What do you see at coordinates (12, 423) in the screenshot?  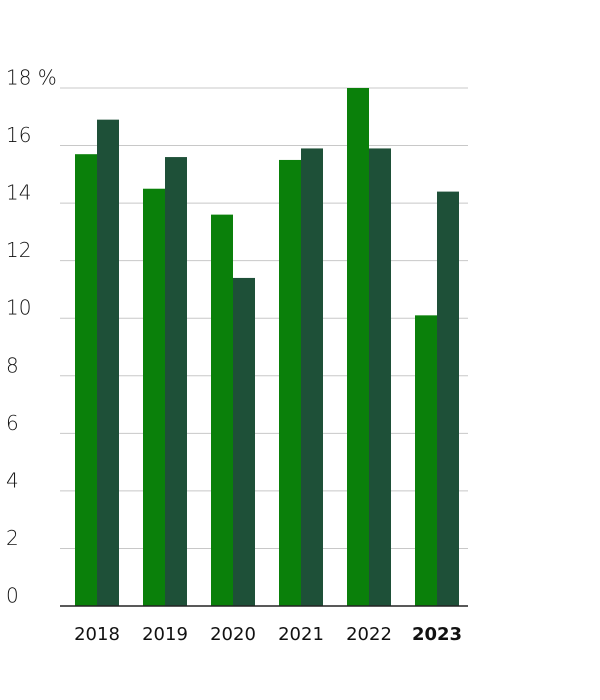 I see `y-tick-label: 6` at bounding box center [12, 423].